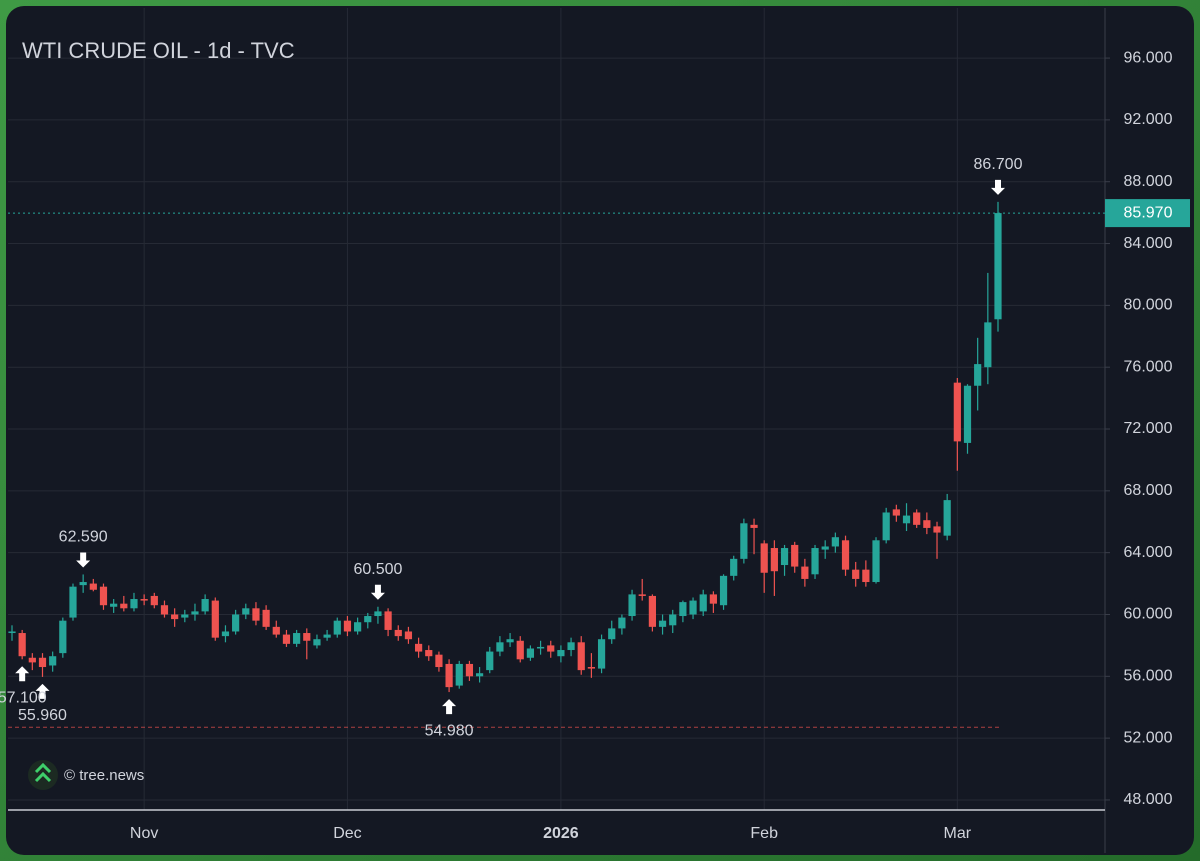 This screenshot has width=1200, height=861. Describe the element at coordinates (1148, 243) in the screenshot. I see `y-tick-label: 84.000` at that location.